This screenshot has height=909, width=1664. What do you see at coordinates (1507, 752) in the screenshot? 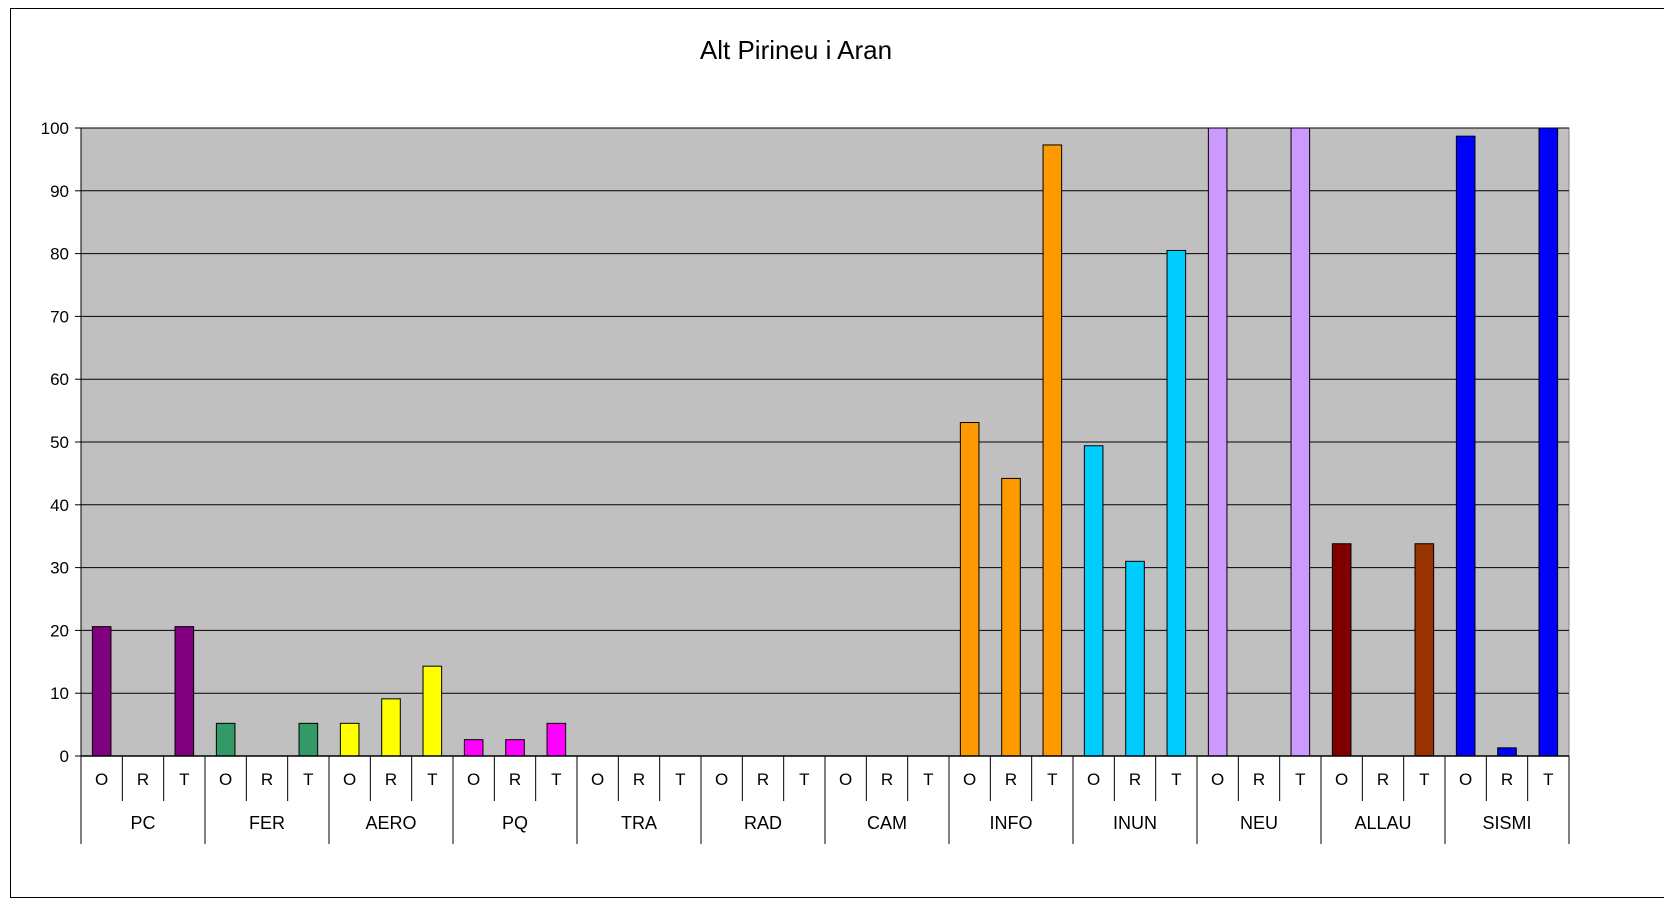
I see `bar-sismi-r` at bounding box center [1507, 752].